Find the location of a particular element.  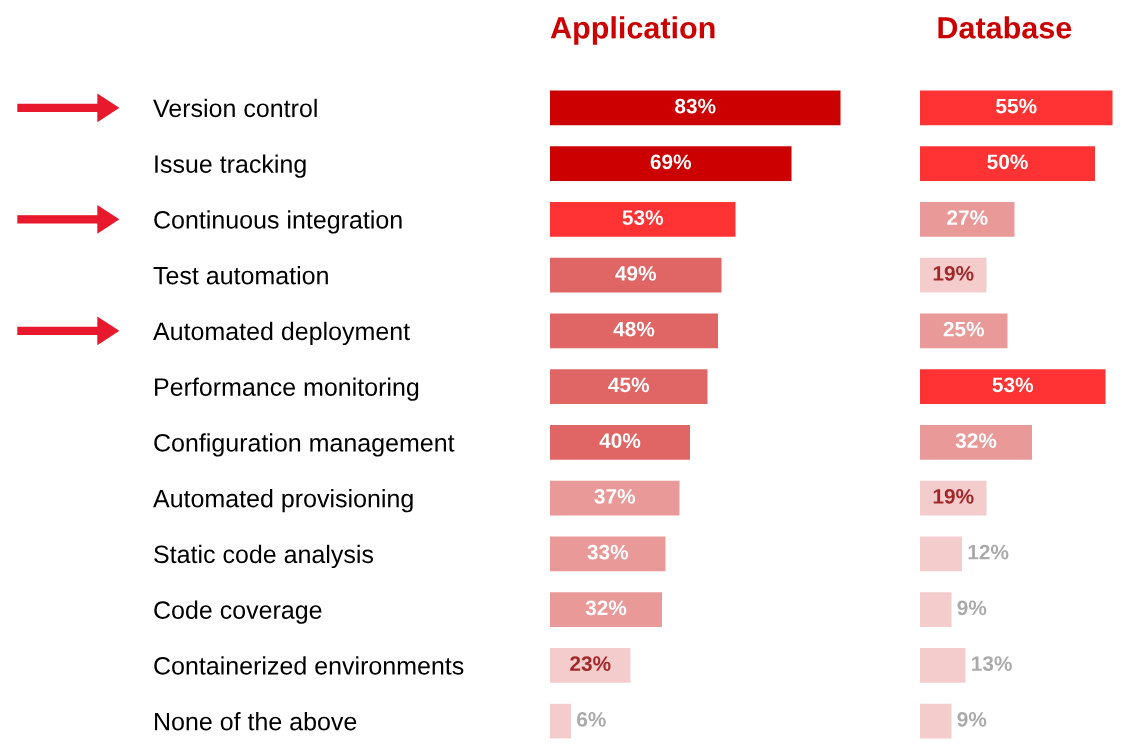

data-label: 40% is located at coordinates (620, 440).